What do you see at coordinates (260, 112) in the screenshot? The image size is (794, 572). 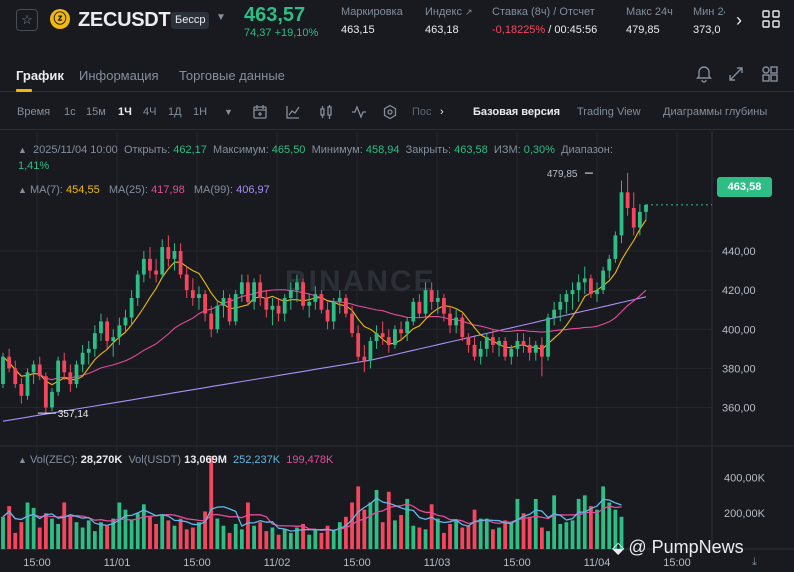 I see `calendar-icon` at bounding box center [260, 112].